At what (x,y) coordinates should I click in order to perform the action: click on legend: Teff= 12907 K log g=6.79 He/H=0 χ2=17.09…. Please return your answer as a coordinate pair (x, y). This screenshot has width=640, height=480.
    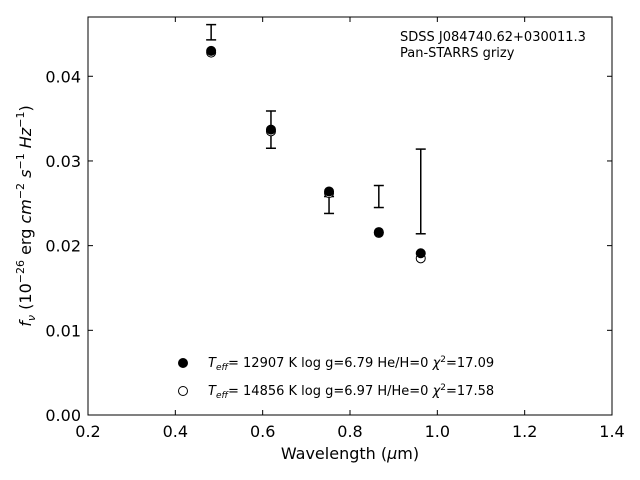
    Looking at the image, I should click on (336, 378).